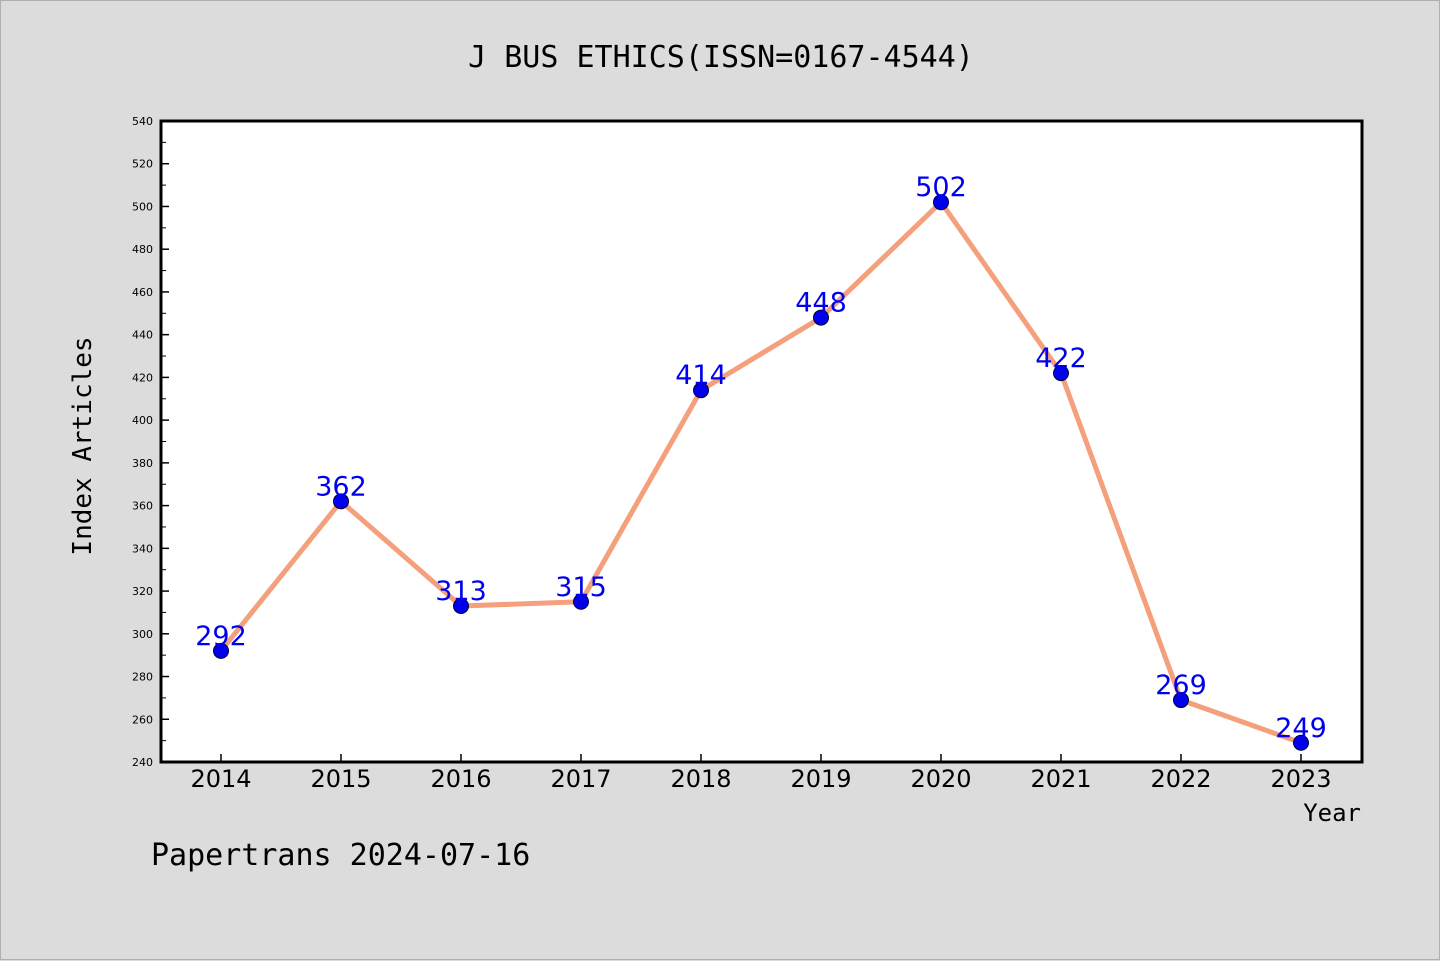  Describe the element at coordinates (721, 57) in the screenshot. I see `chart-title: J BUS ETHICS(ISSN=0167-4544)` at that location.